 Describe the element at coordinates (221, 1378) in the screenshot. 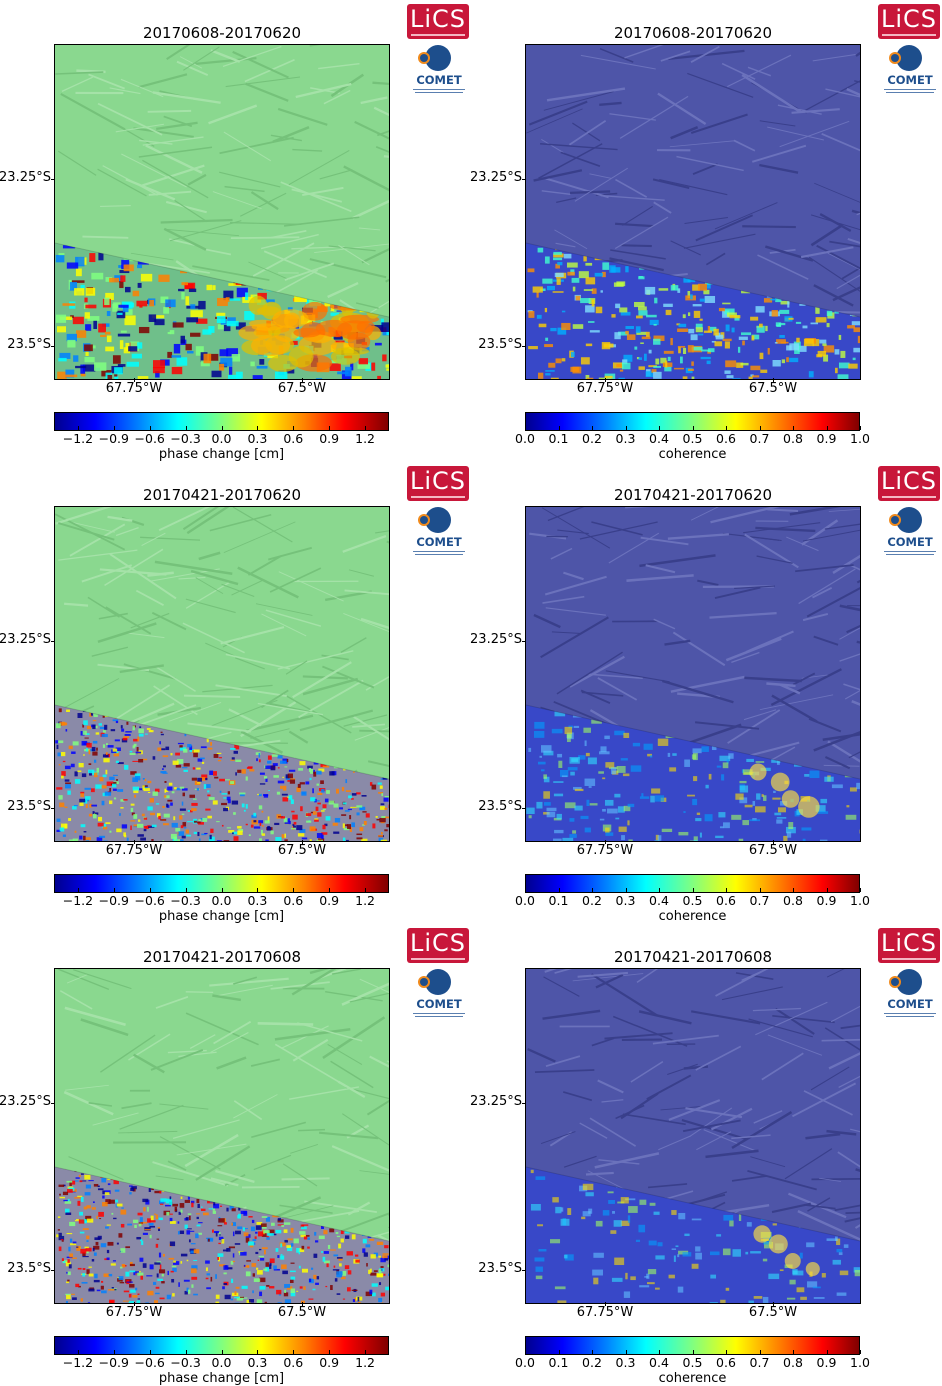

I see `colorbar-label: phase change [cm]` at that location.